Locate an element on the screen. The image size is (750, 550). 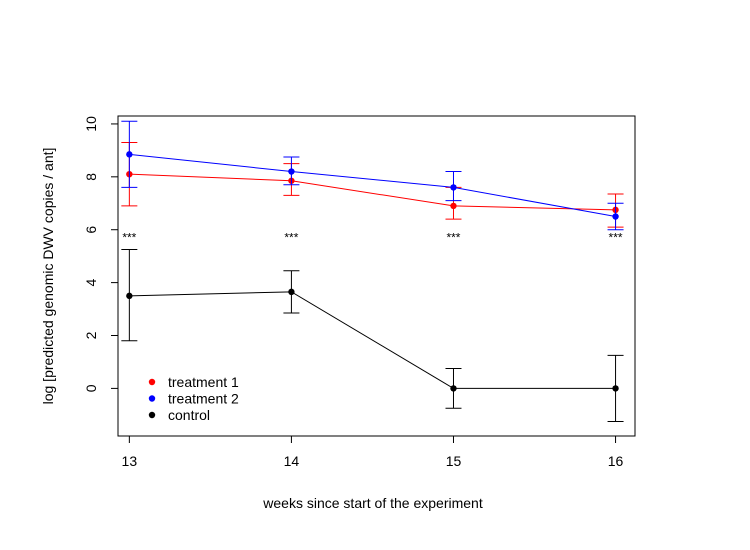
y-tick-label: 6 is located at coordinates (91, 230).